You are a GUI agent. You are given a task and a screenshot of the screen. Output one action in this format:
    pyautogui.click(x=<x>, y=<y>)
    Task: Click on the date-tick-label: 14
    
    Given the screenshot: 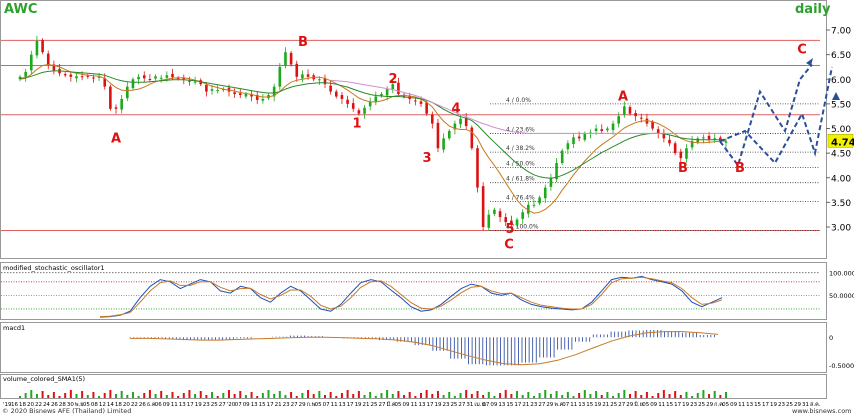 What is the action you would take?
    pyautogui.click(x=110, y=405)
    